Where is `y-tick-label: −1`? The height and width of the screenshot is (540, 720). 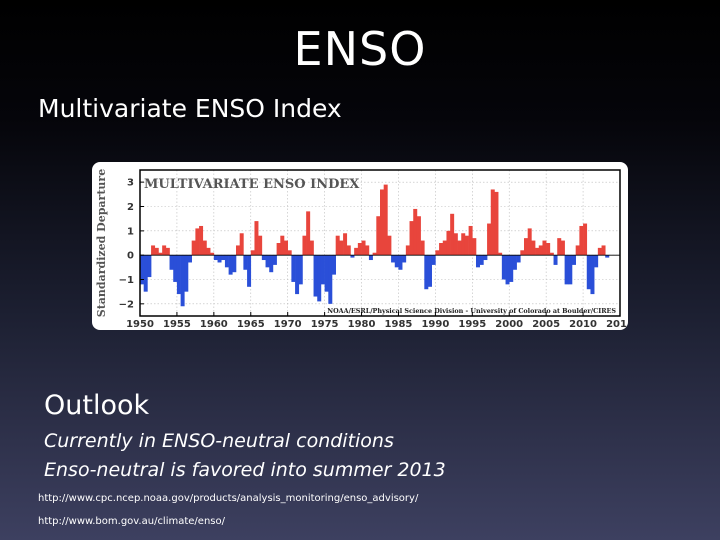 y-tick-label: −1 is located at coordinates (126, 280).